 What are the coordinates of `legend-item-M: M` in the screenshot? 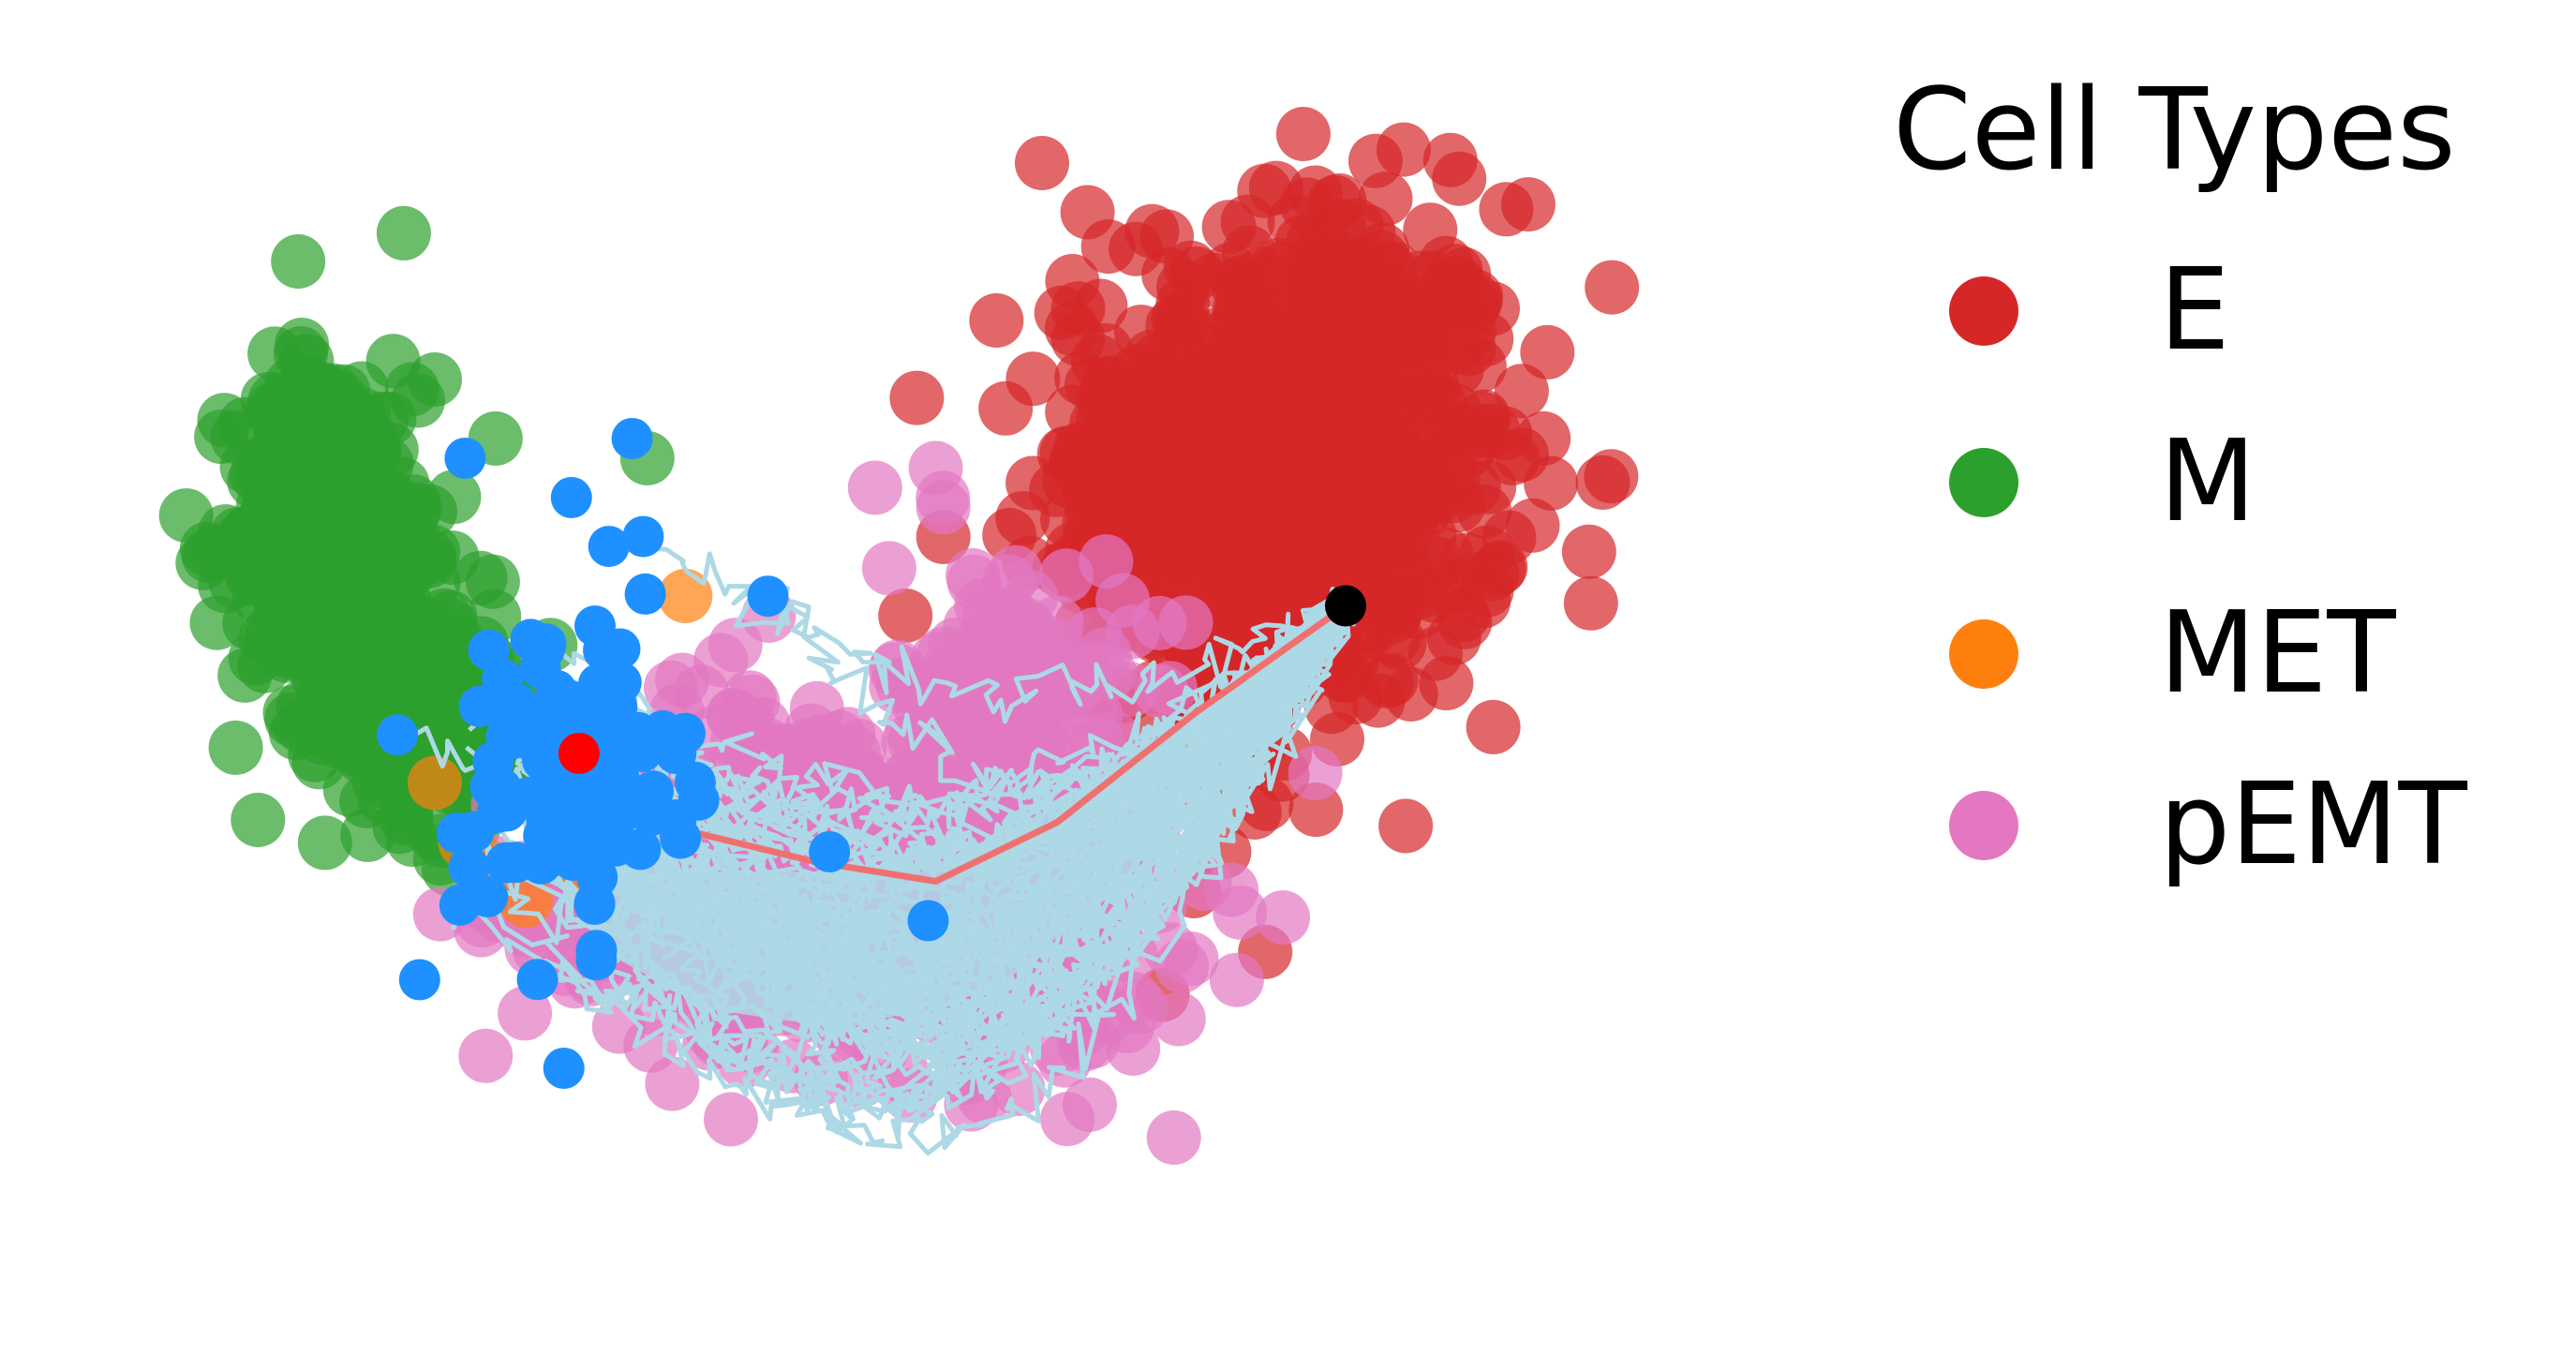 It's located at (2230, 482).